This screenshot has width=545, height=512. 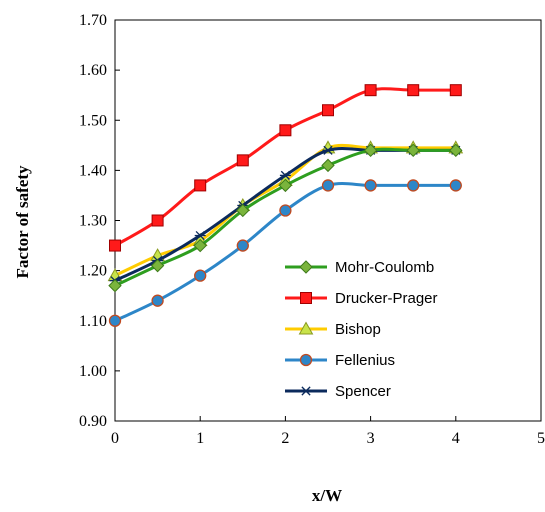 I want to click on legend-item: Bishop, so click(x=333, y=329).